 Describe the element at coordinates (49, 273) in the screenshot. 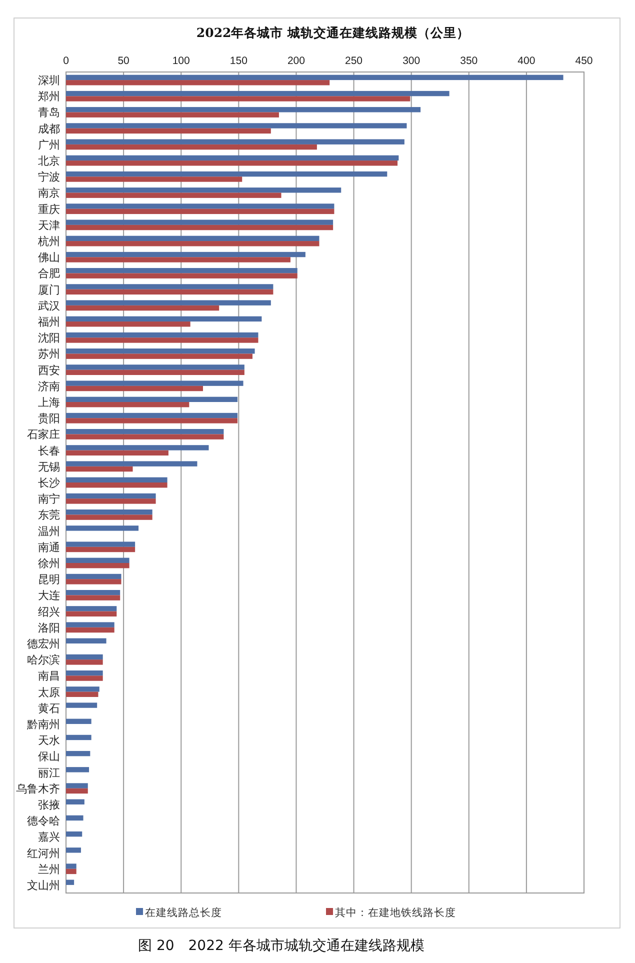

I see `y-tick-label: 合肥` at that location.